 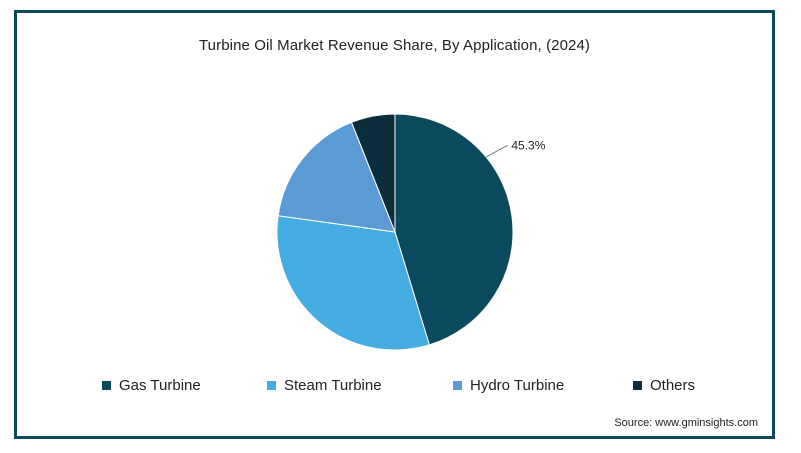 I want to click on legend-label: Steam Turbine, so click(x=333, y=385).